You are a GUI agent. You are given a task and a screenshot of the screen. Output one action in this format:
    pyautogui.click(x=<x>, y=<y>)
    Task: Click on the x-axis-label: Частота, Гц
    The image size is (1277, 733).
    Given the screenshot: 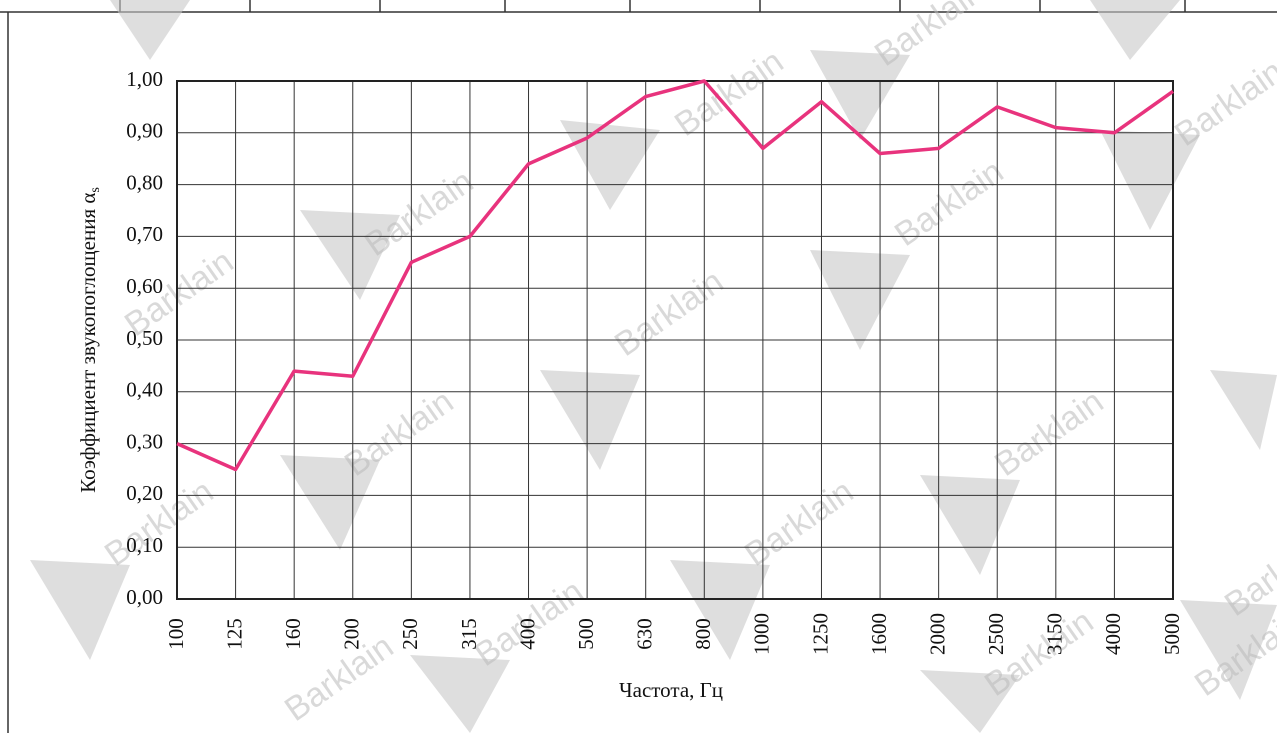 What is the action you would take?
    pyautogui.click(x=671, y=690)
    